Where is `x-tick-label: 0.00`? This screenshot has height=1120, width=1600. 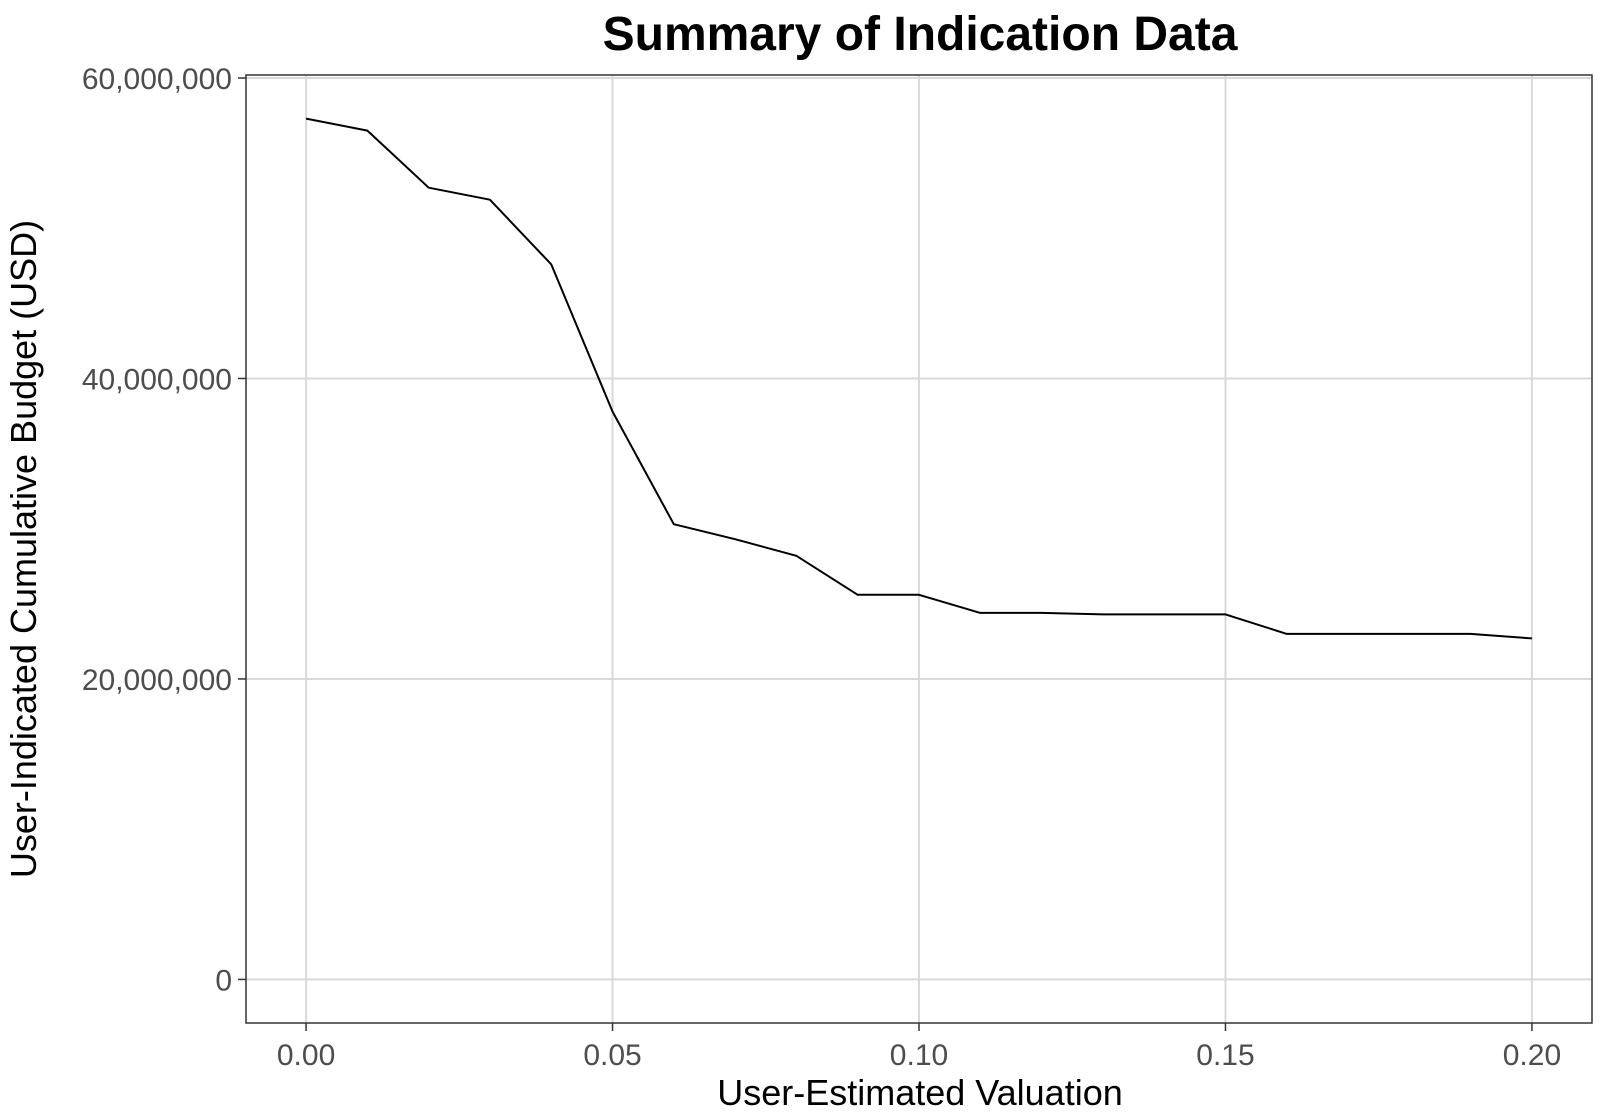
x-tick-label: 0.00 is located at coordinates (306, 1055).